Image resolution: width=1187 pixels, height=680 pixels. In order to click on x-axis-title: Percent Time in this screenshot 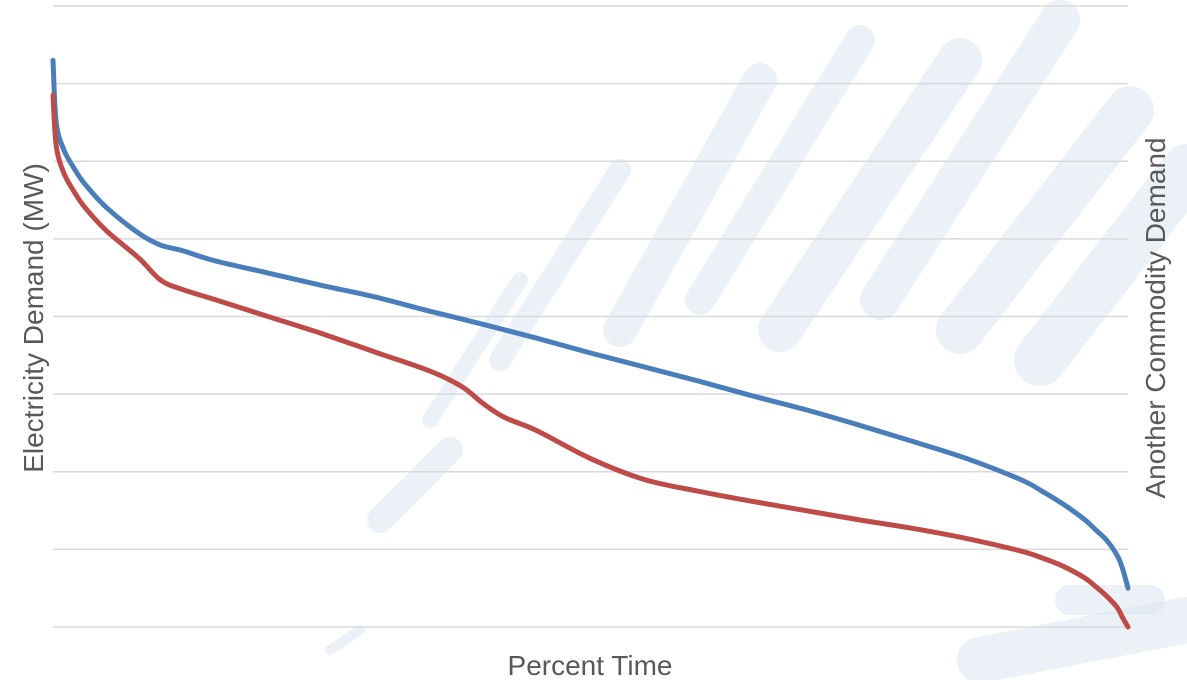, I will do `click(590, 665)`.